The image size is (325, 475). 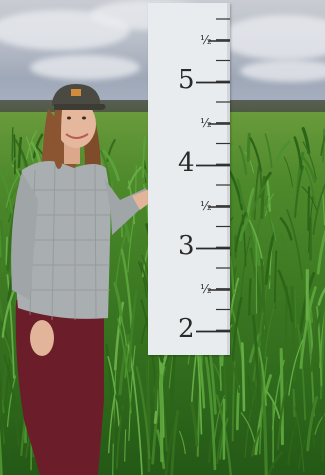 What do you see at coordinates (60, 387) in the screenshot?
I see `maroon-pants` at bounding box center [60, 387].